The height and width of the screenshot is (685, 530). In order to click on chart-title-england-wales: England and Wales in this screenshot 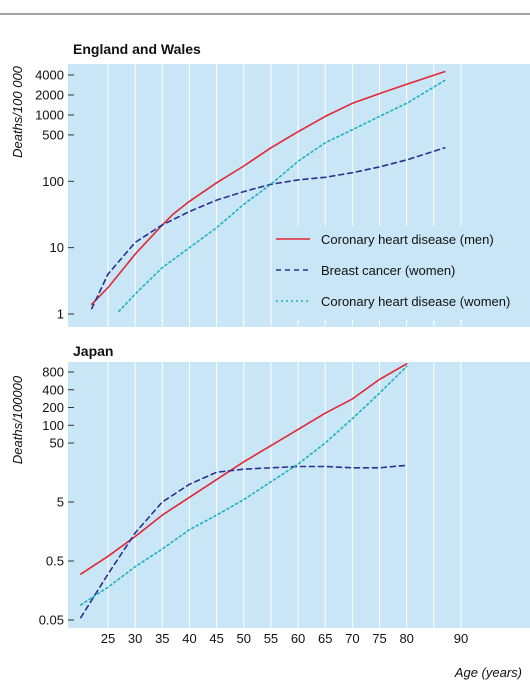, I will do `click(137, 49)`.